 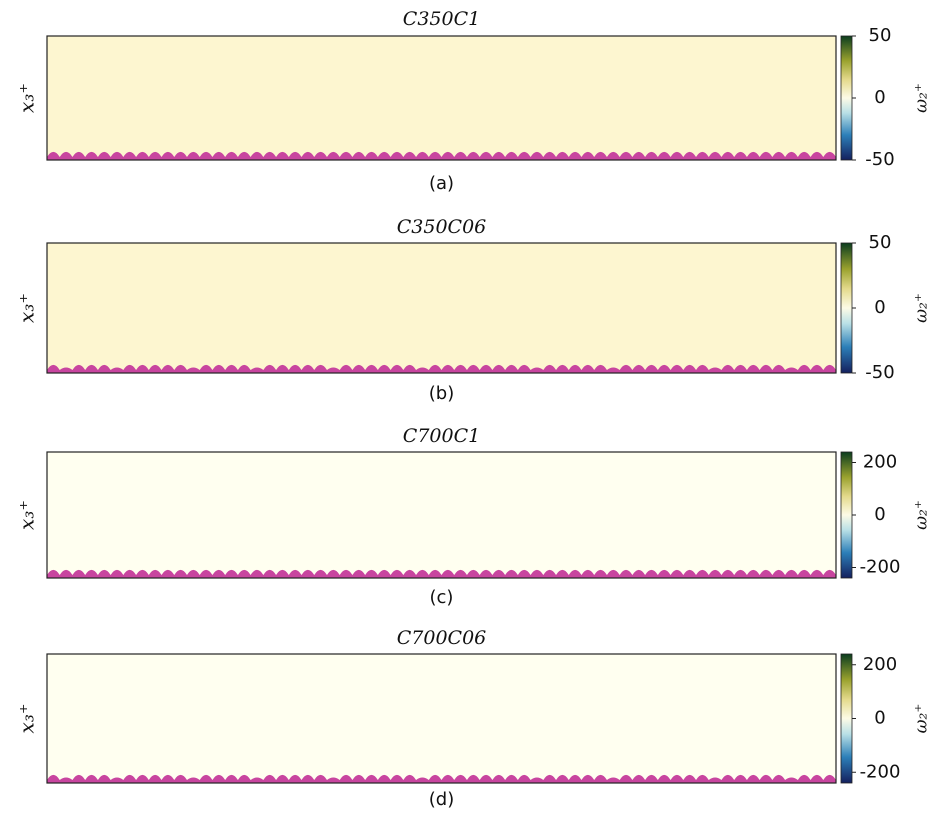 What do you see at coordinates (441, 19) in the screenshot?
I see `panel-title: C350C1` at bounding box center [441, 19].